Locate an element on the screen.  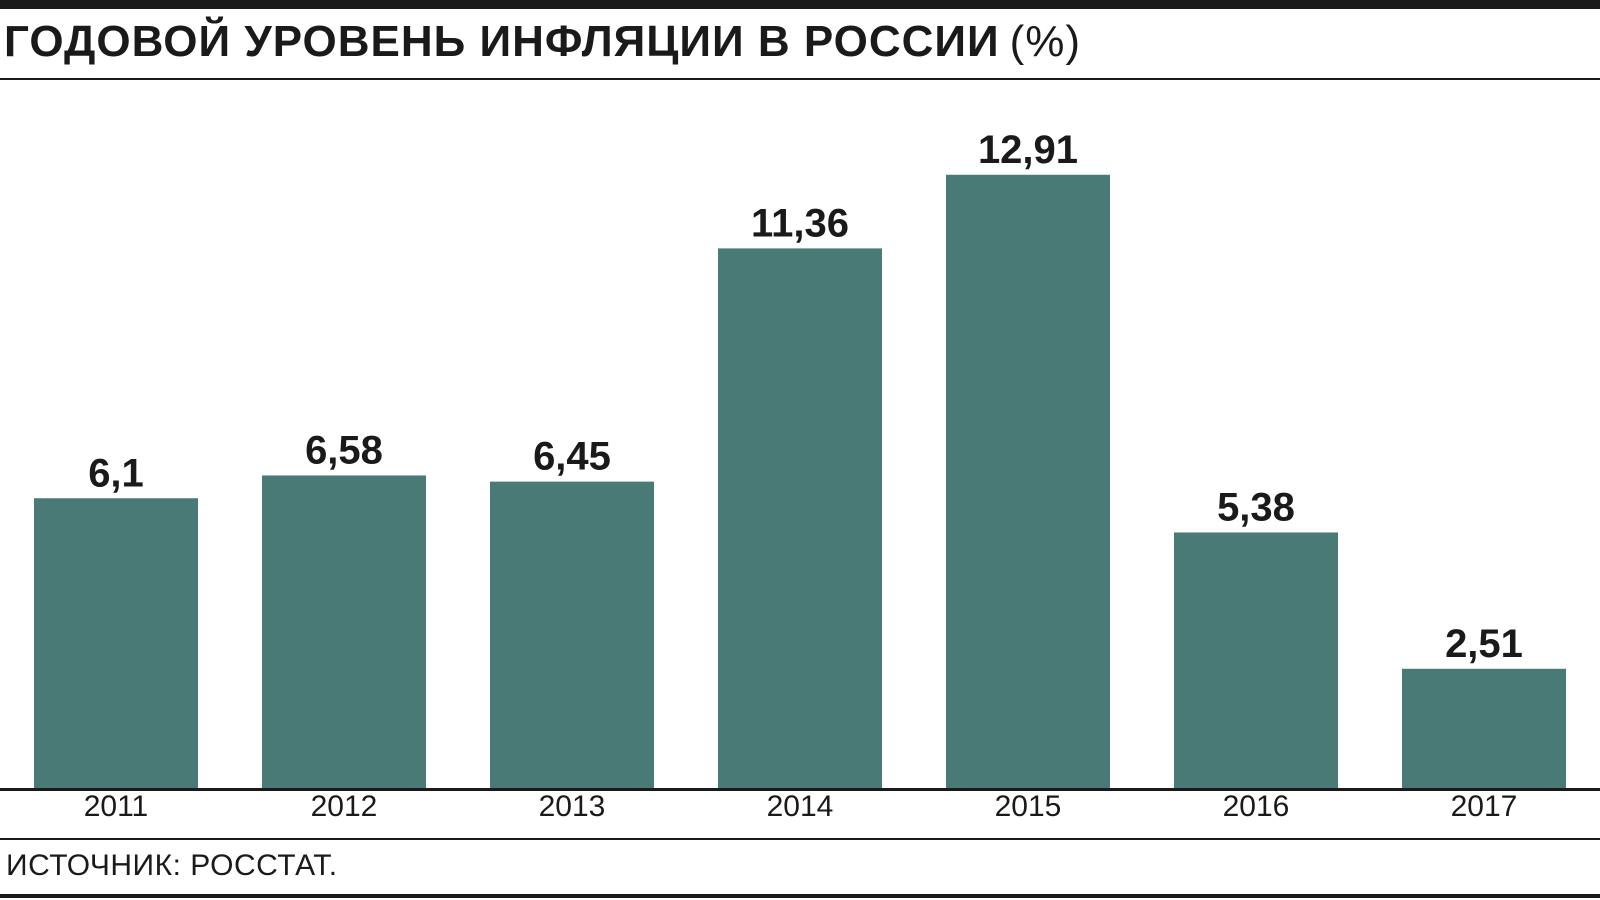
x-tick-label-2011: 2011 is located at coordinates (116, 806).